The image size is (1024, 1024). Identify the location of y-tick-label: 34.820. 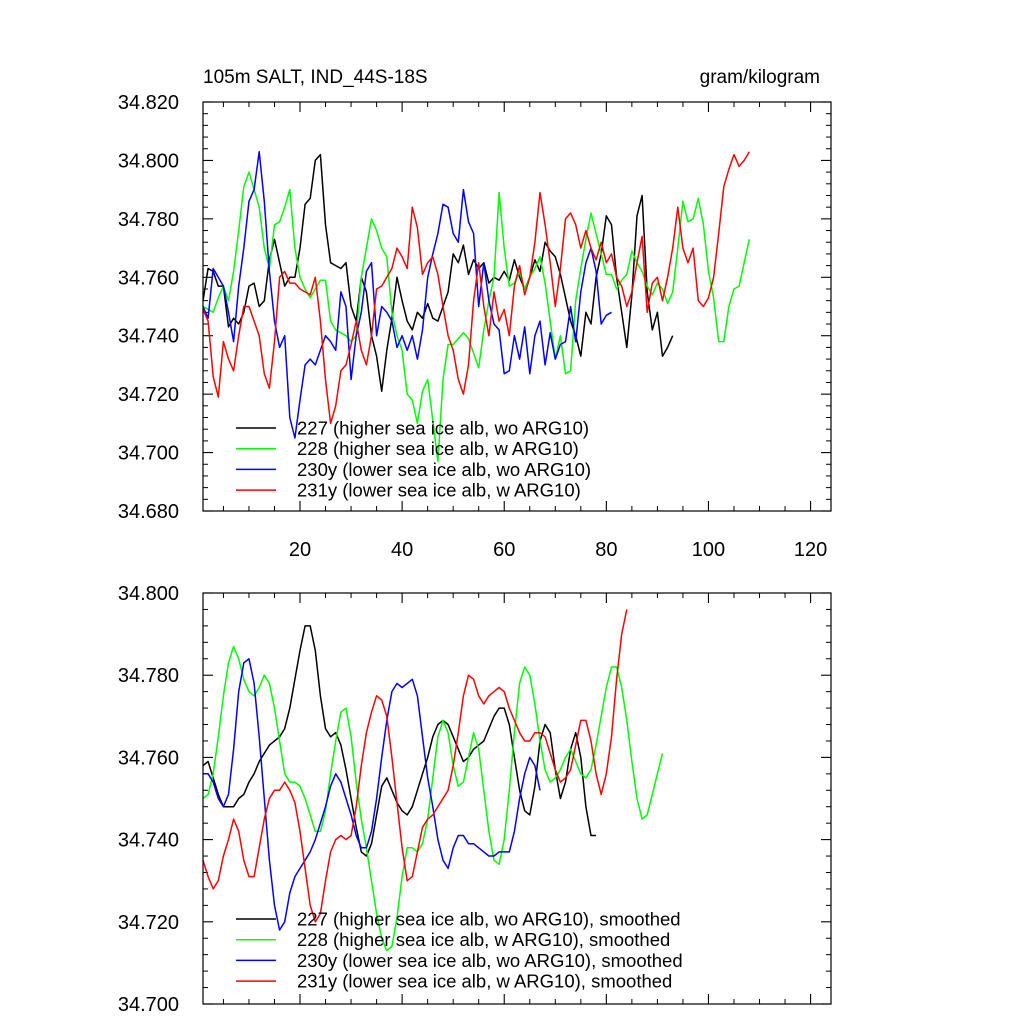
(148, 103).